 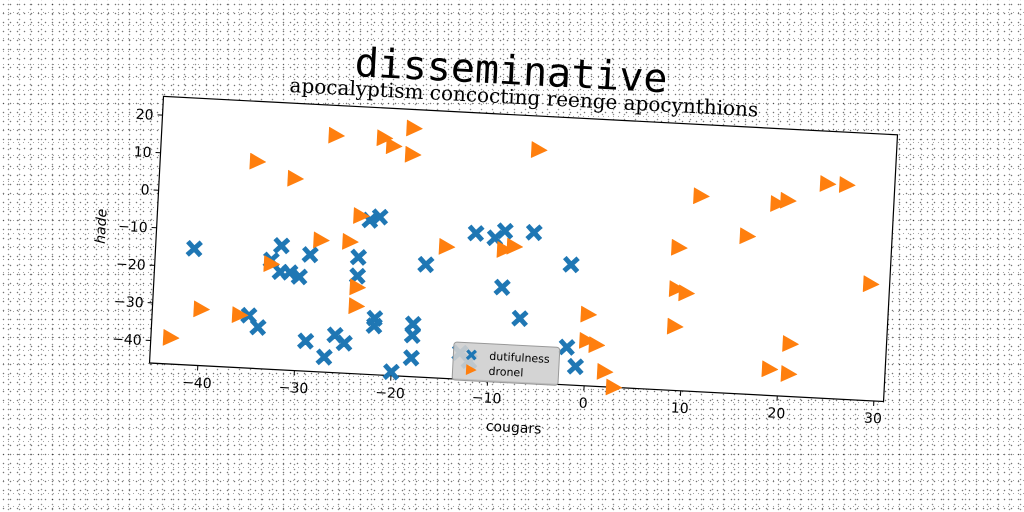 I want to click on x-tick-label: 10, so click(x=679, y=408).